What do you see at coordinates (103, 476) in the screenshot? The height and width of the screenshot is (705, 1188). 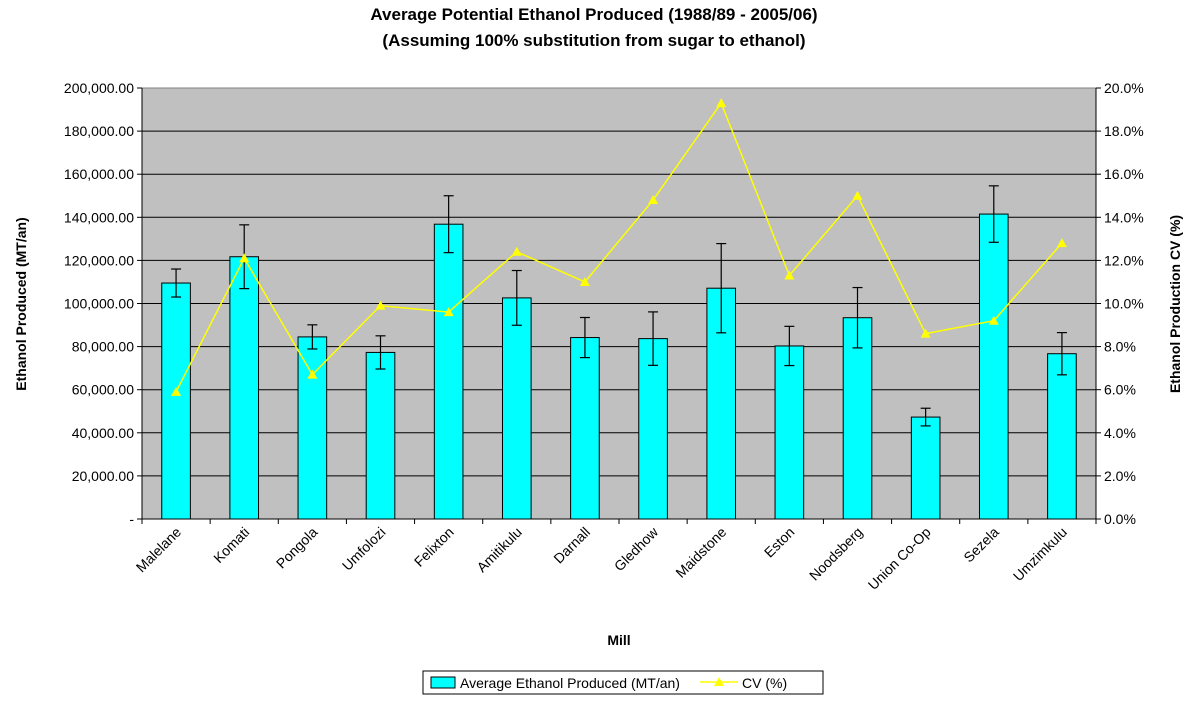 I see `y-tick-label: 20,000.00` at bounding box center [103, 476].